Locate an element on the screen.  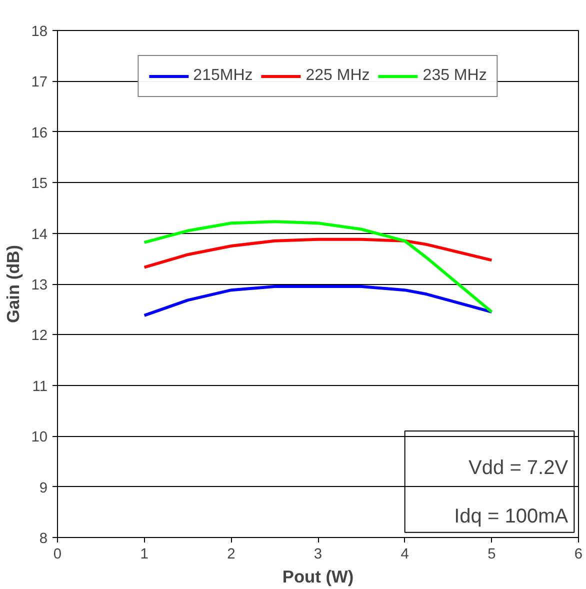
y-tick-label: 12 is located at coordinates (39, 336).